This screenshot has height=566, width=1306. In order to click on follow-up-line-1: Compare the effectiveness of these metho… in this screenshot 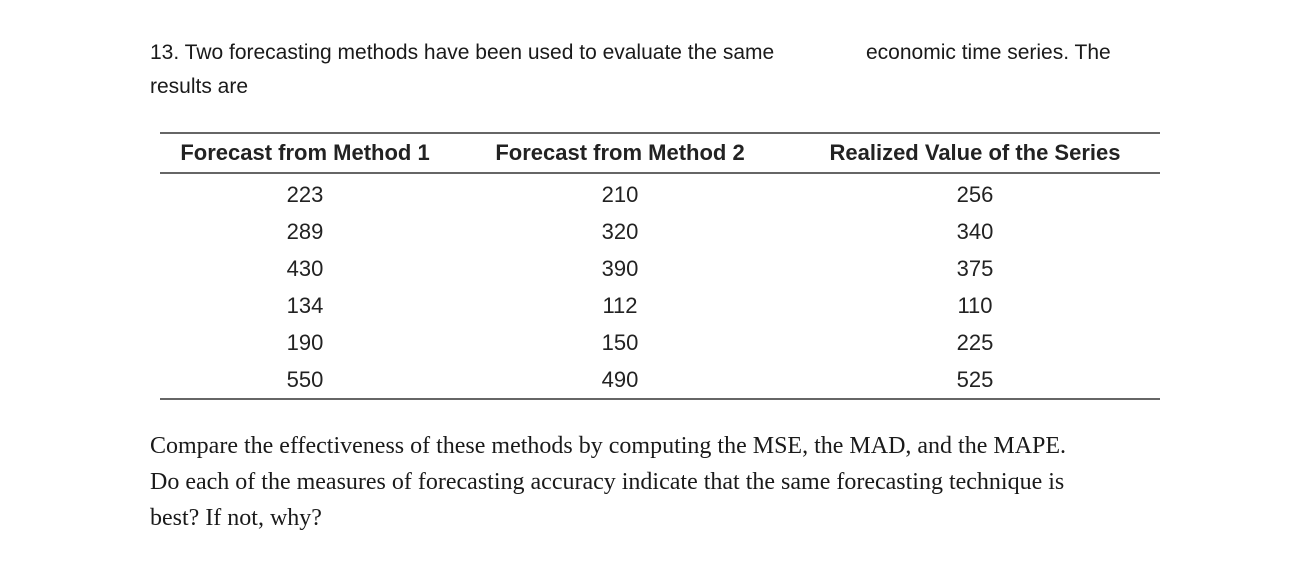, I will do `click(608, 446)`.